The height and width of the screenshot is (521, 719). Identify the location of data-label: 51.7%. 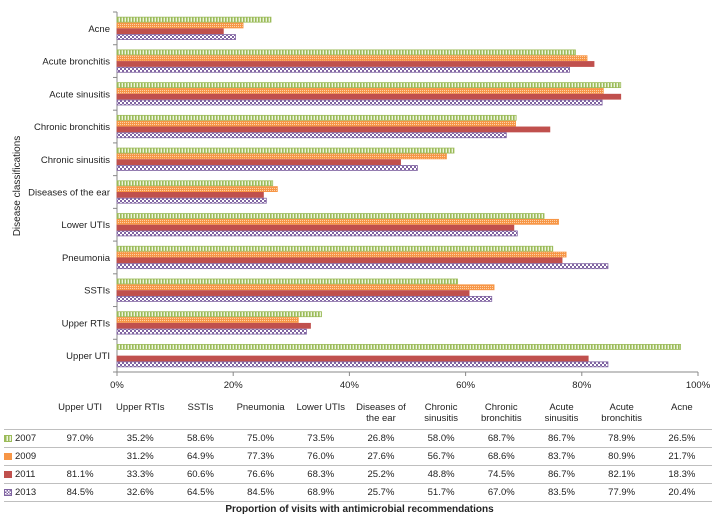
(441, 492).